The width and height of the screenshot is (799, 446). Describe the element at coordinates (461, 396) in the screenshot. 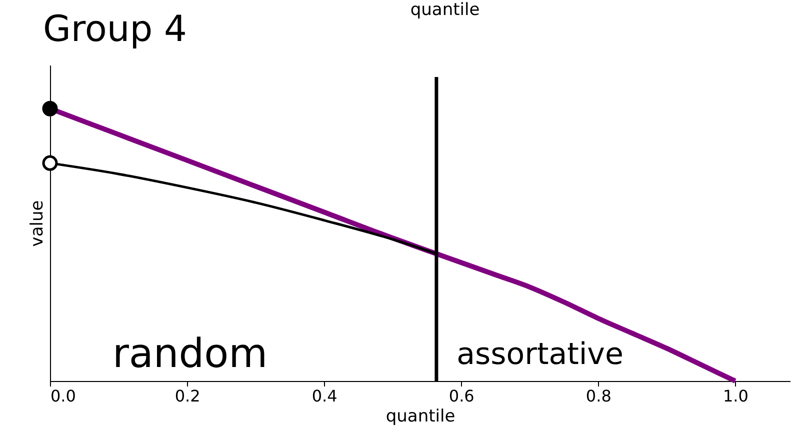

I see `x-tick-label: 0.6` at that location.